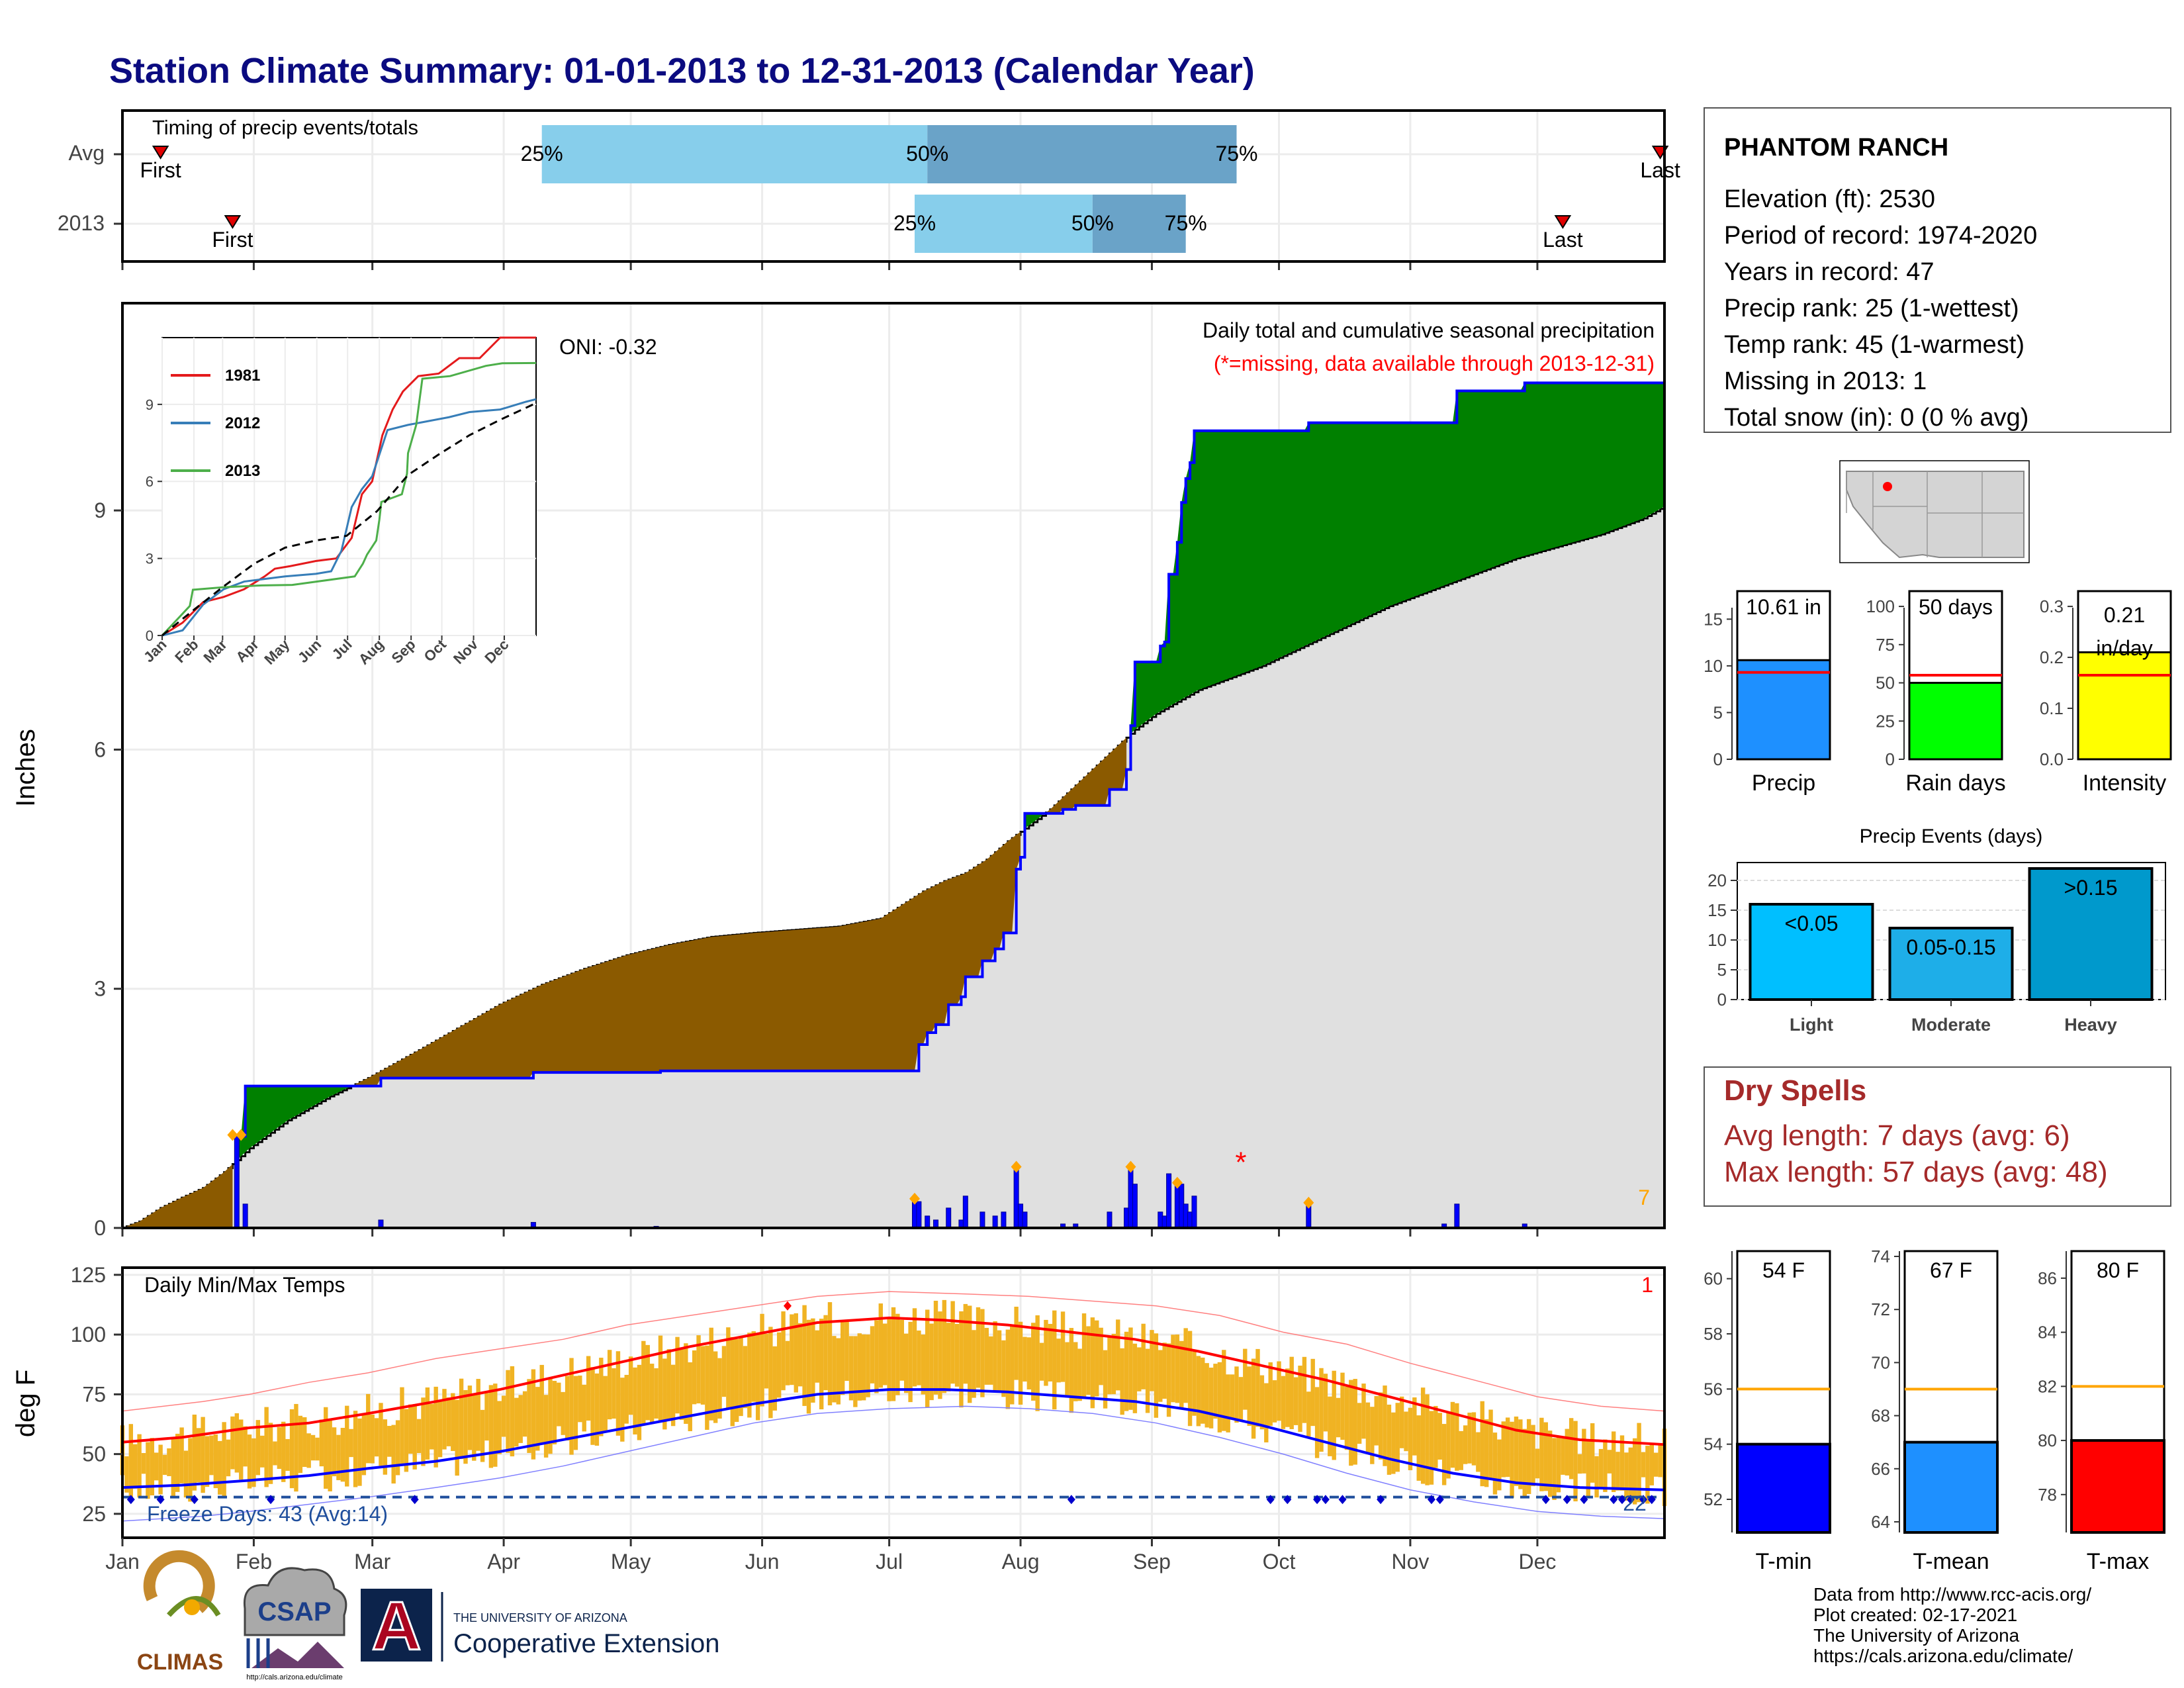 This screenshot has width=2184, height=1688. Describe the element at coordinates (893, 1351) in the screenshot. I see `record-max-line` at that location.